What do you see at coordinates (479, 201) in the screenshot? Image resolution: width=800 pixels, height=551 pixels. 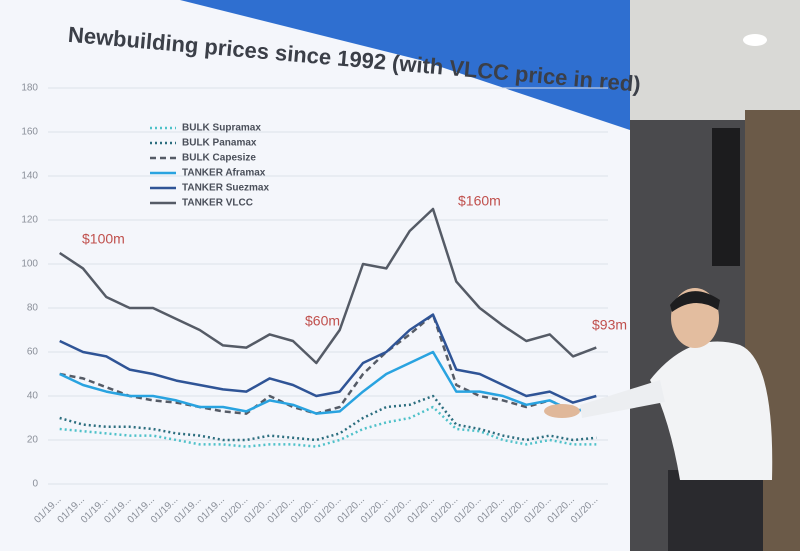 I see `annotation: $160m` at bounding box center [479, 201].